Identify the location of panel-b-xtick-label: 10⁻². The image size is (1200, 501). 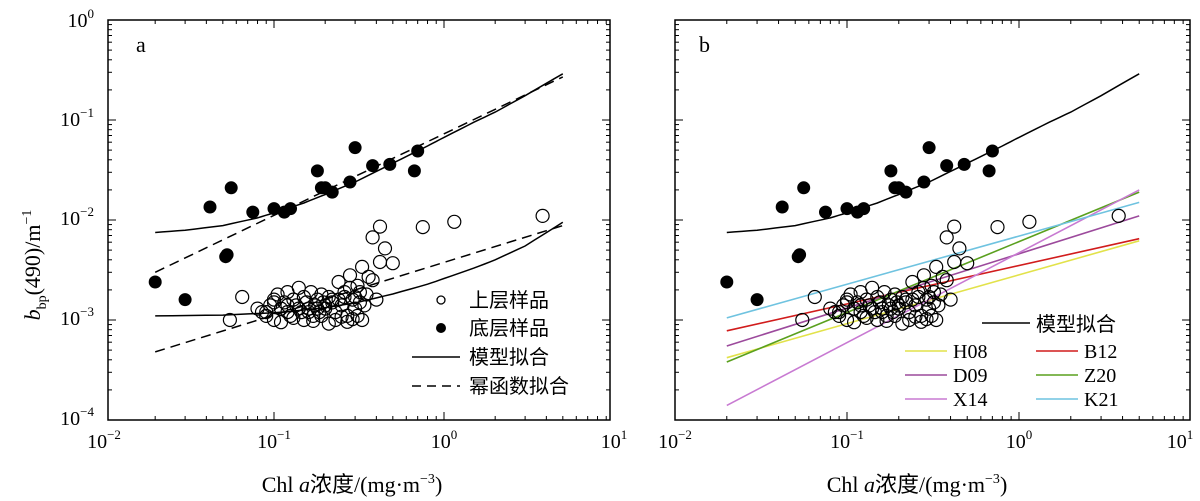
(675, 440).